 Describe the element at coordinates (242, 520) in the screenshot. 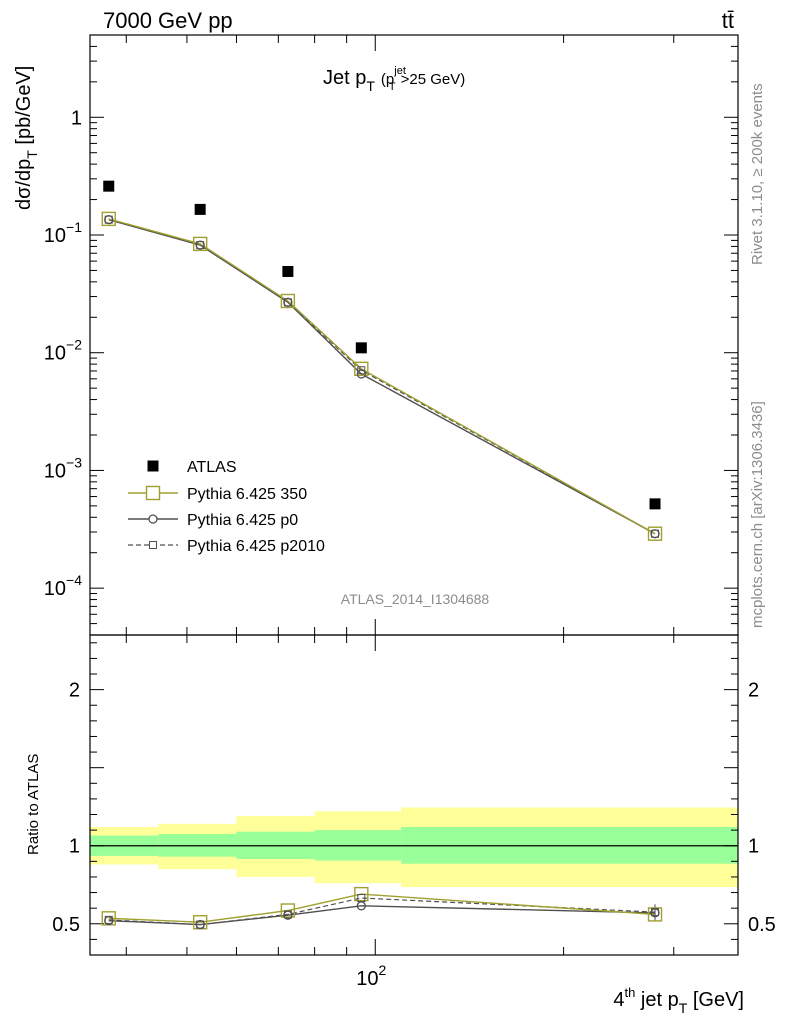

I see `legend-label: Pythia 6.425 p0` at that location.